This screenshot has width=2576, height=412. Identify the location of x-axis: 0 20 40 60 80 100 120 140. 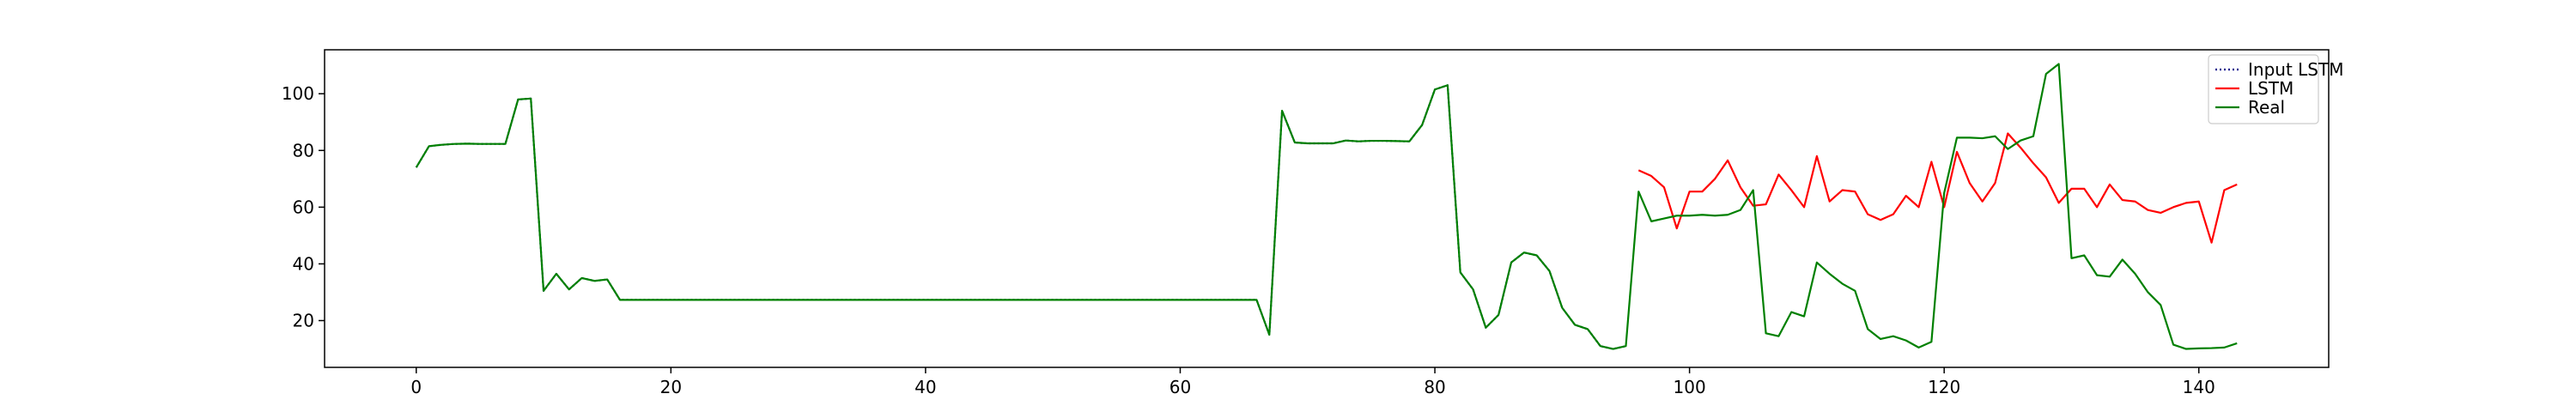
(1312, 382).